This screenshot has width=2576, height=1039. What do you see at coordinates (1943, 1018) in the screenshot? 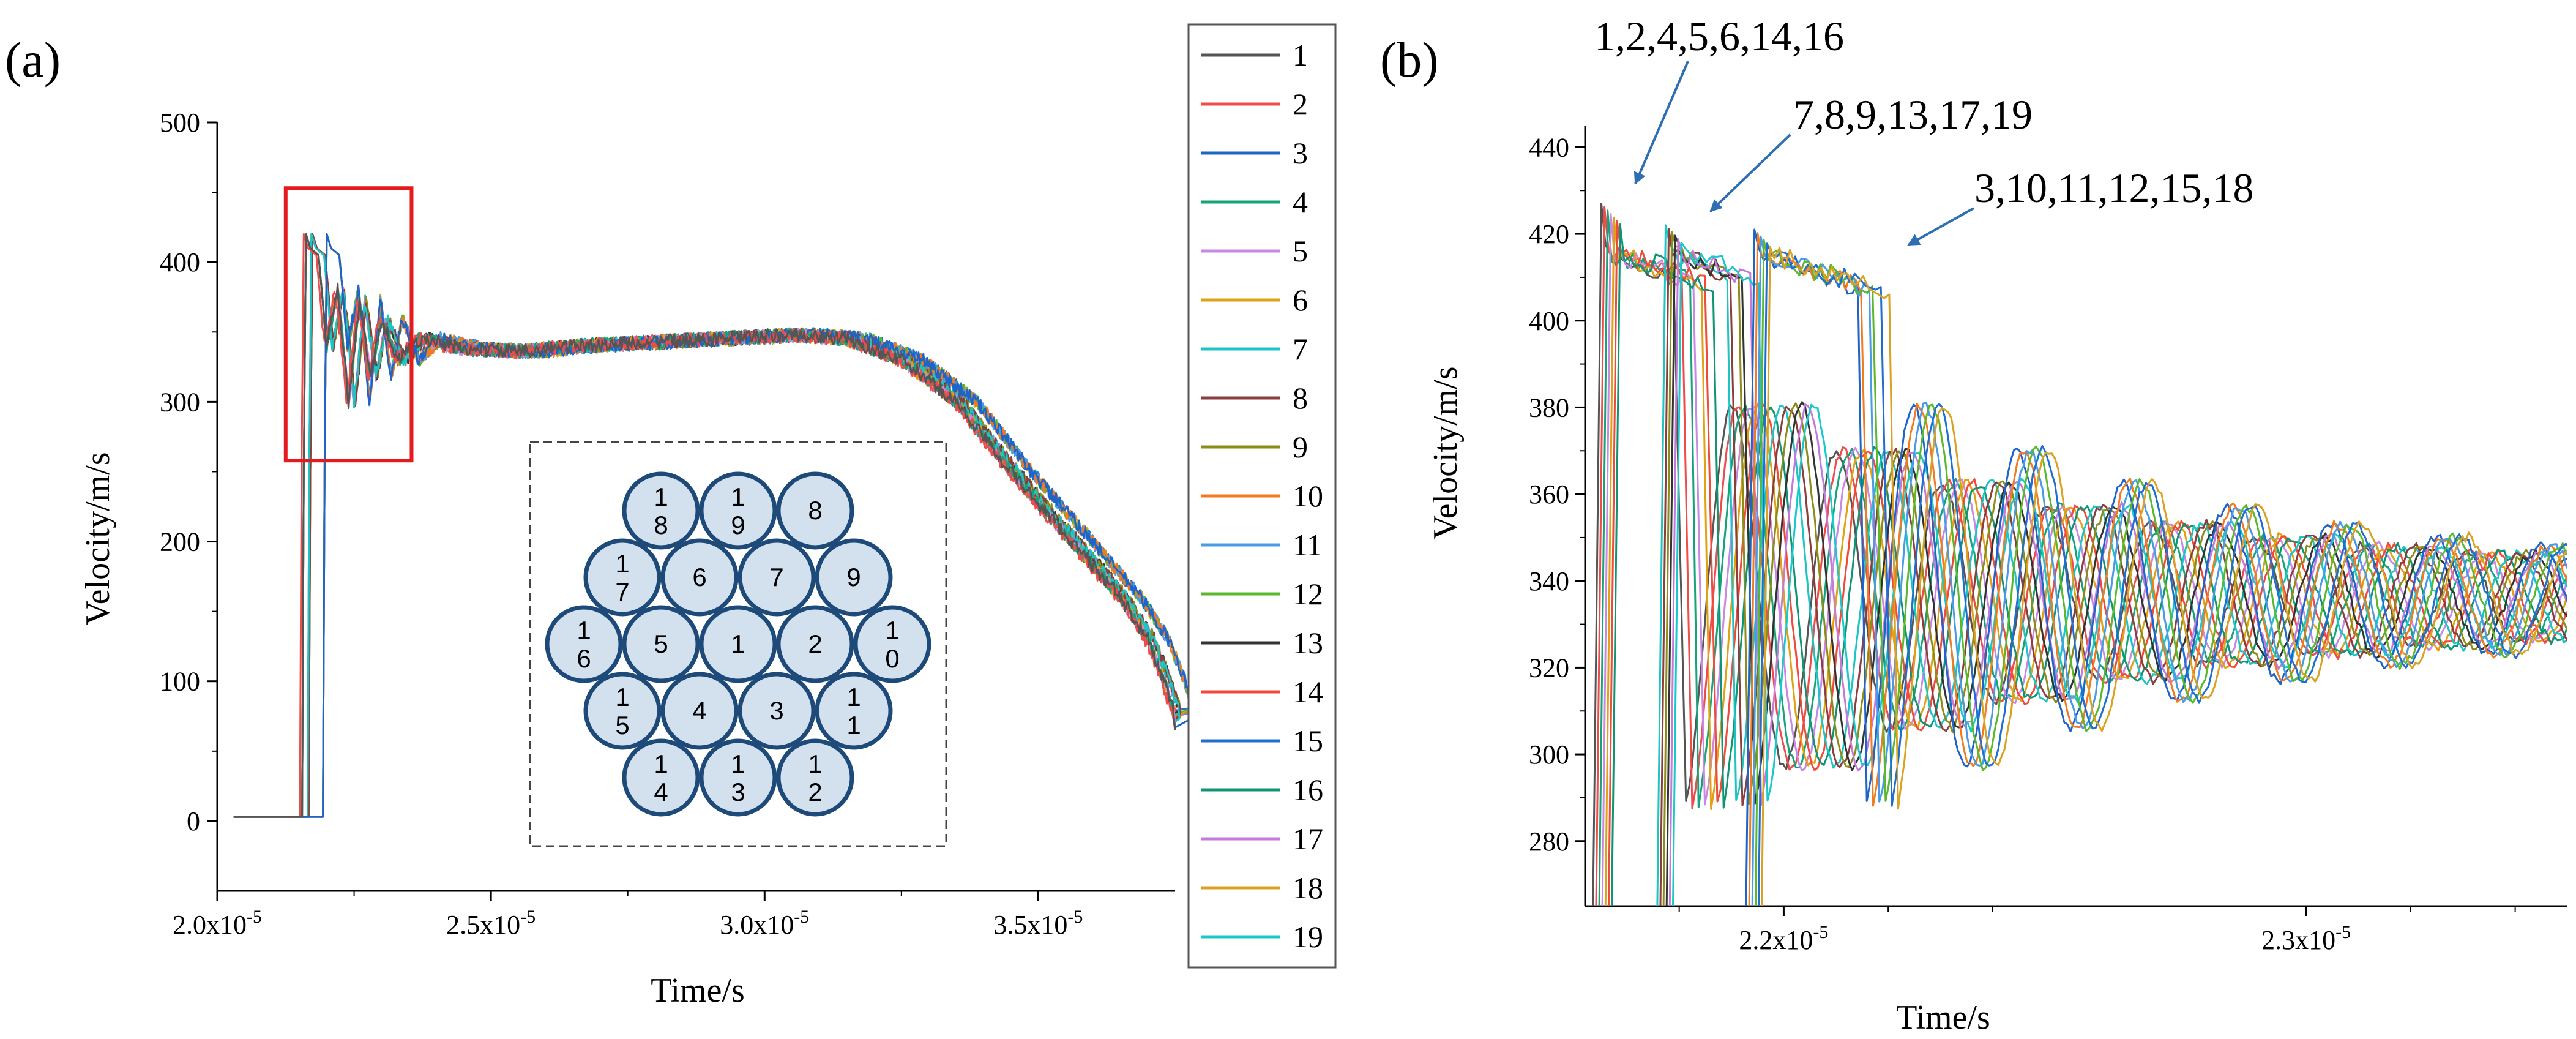
I see `chart-b-xlabel: Time/s` at bounding box center [1943, 1018].